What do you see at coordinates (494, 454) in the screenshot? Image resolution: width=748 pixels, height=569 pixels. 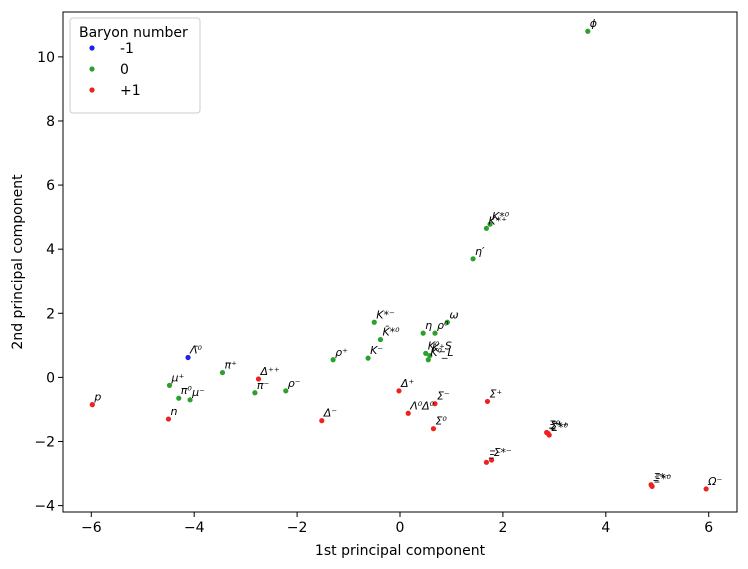 I see `point-label: Ξ⁻` at bounding box center [494, 454].